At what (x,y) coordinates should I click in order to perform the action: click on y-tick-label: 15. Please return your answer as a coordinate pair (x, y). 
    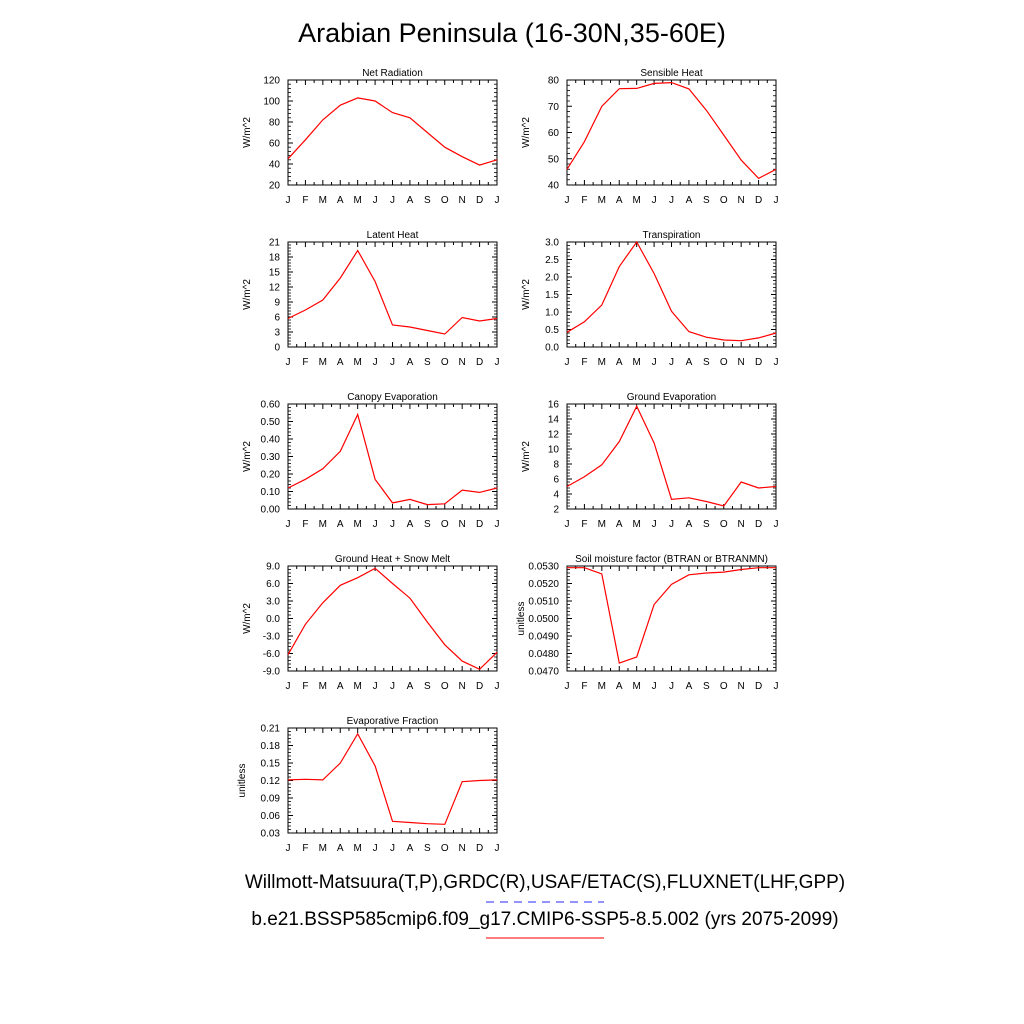
    Looking at the image, I should click on (275, 273).